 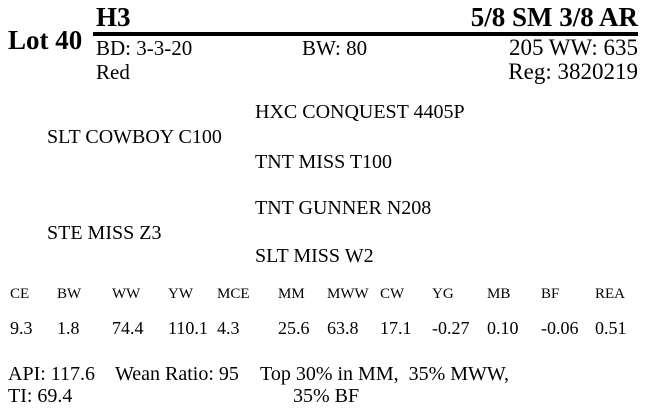 What do you see at coordinates (188, 312) in the screenshot?
I see `epd-column-yw: YW 110.1` at bounding box center [188, 312].